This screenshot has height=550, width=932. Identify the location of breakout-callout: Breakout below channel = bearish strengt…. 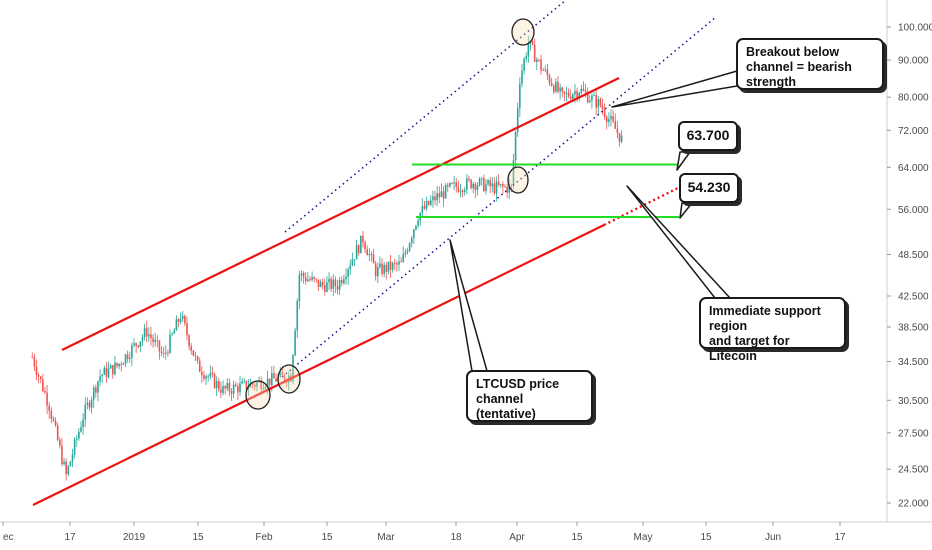
(810, 64).